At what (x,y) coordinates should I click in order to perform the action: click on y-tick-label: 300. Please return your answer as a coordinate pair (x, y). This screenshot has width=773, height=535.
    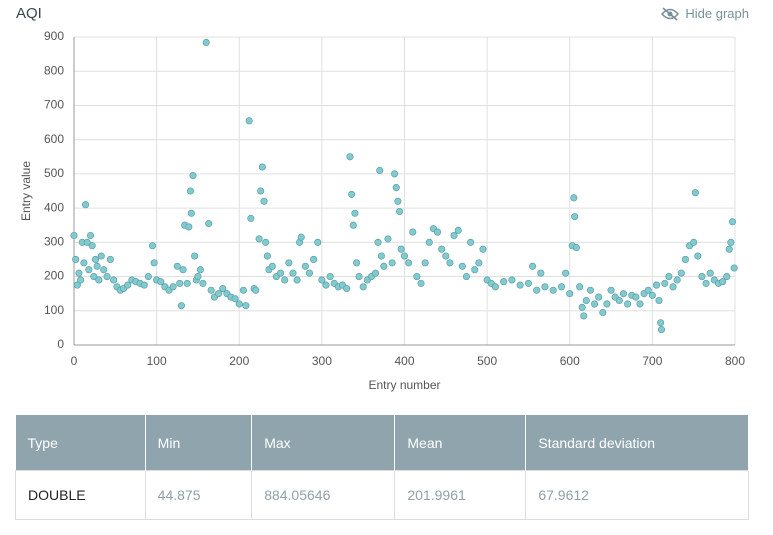
    Looking at the image, I should click on (54, 242).